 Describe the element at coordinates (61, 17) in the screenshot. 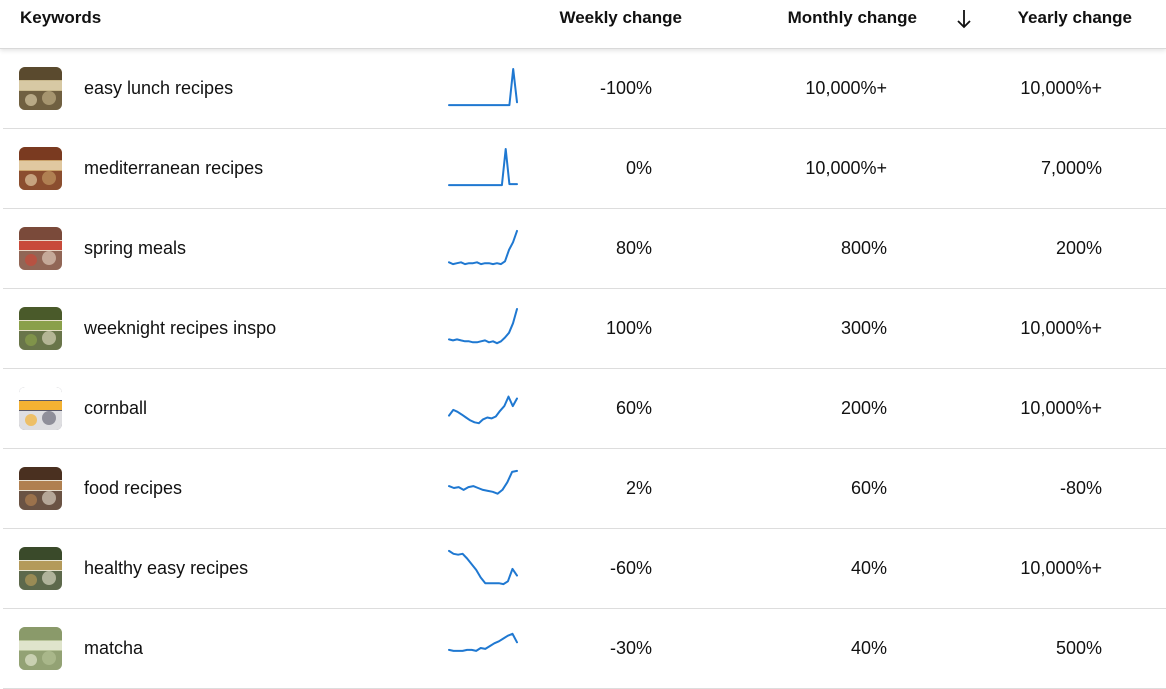

I see `header-keywords: Keywords` at that location.